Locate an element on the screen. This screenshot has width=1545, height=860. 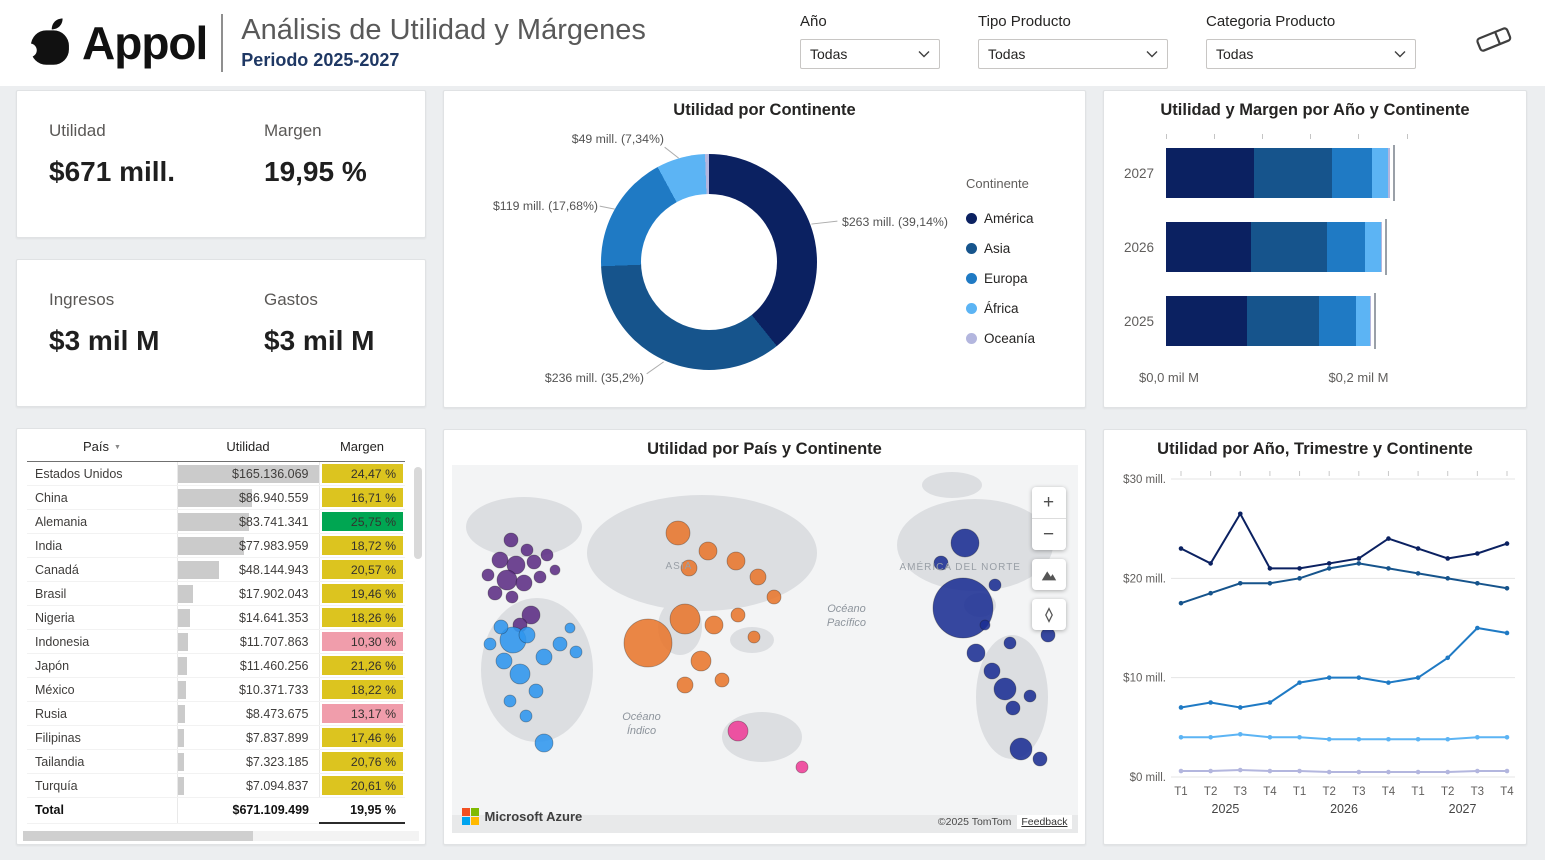
filter-dropdown-ano: Todas is located at coordinates (870, 54).